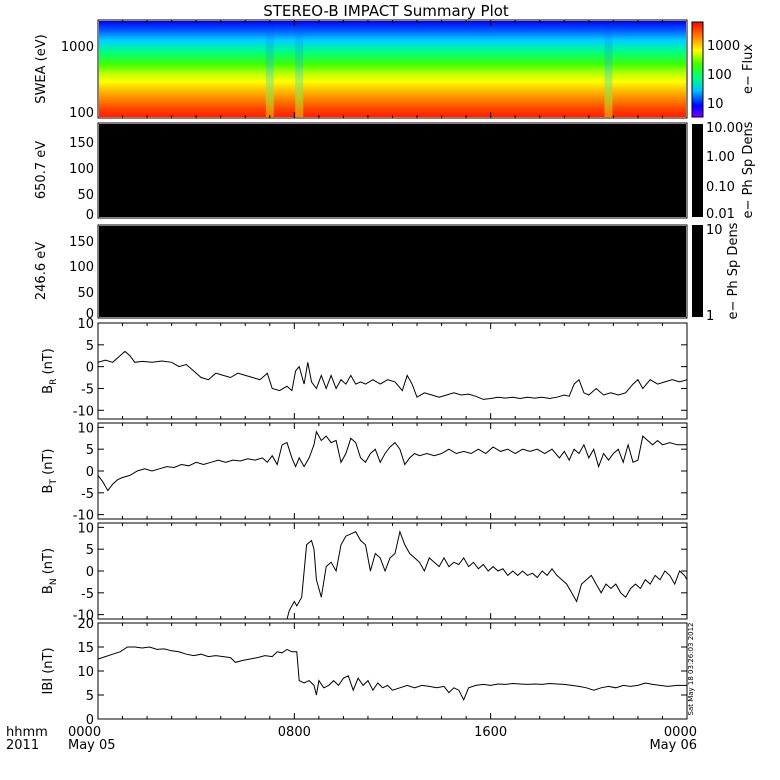 The image size is (780, 780). I want to click on bn-ytick-label: -10, so click(83, 616).